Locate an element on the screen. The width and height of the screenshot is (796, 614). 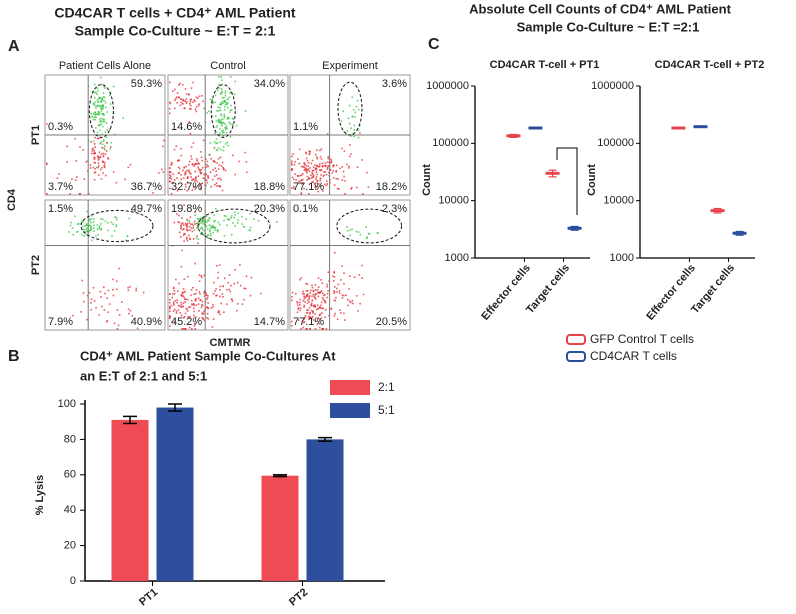
y-tick-label: 60 is located at coordinates (70, 475).